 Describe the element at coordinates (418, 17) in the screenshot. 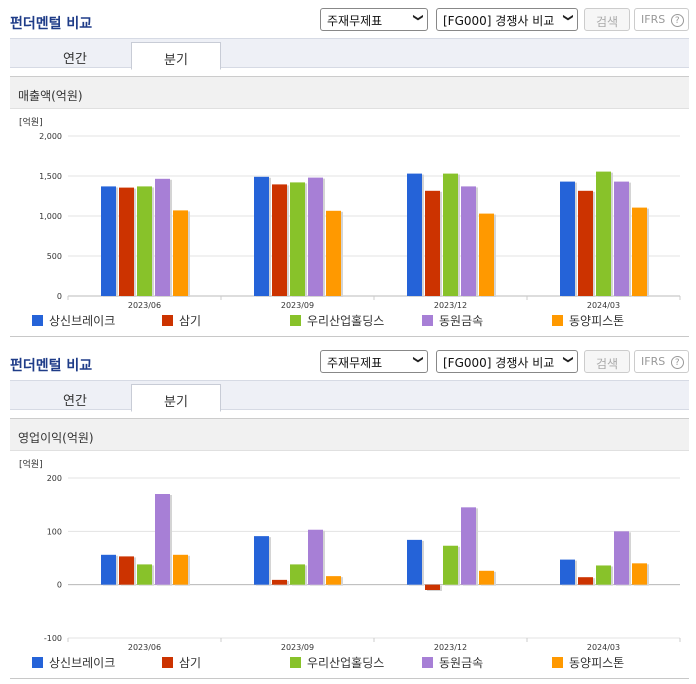

I see `chevron-down-icon: ❮` at that location.